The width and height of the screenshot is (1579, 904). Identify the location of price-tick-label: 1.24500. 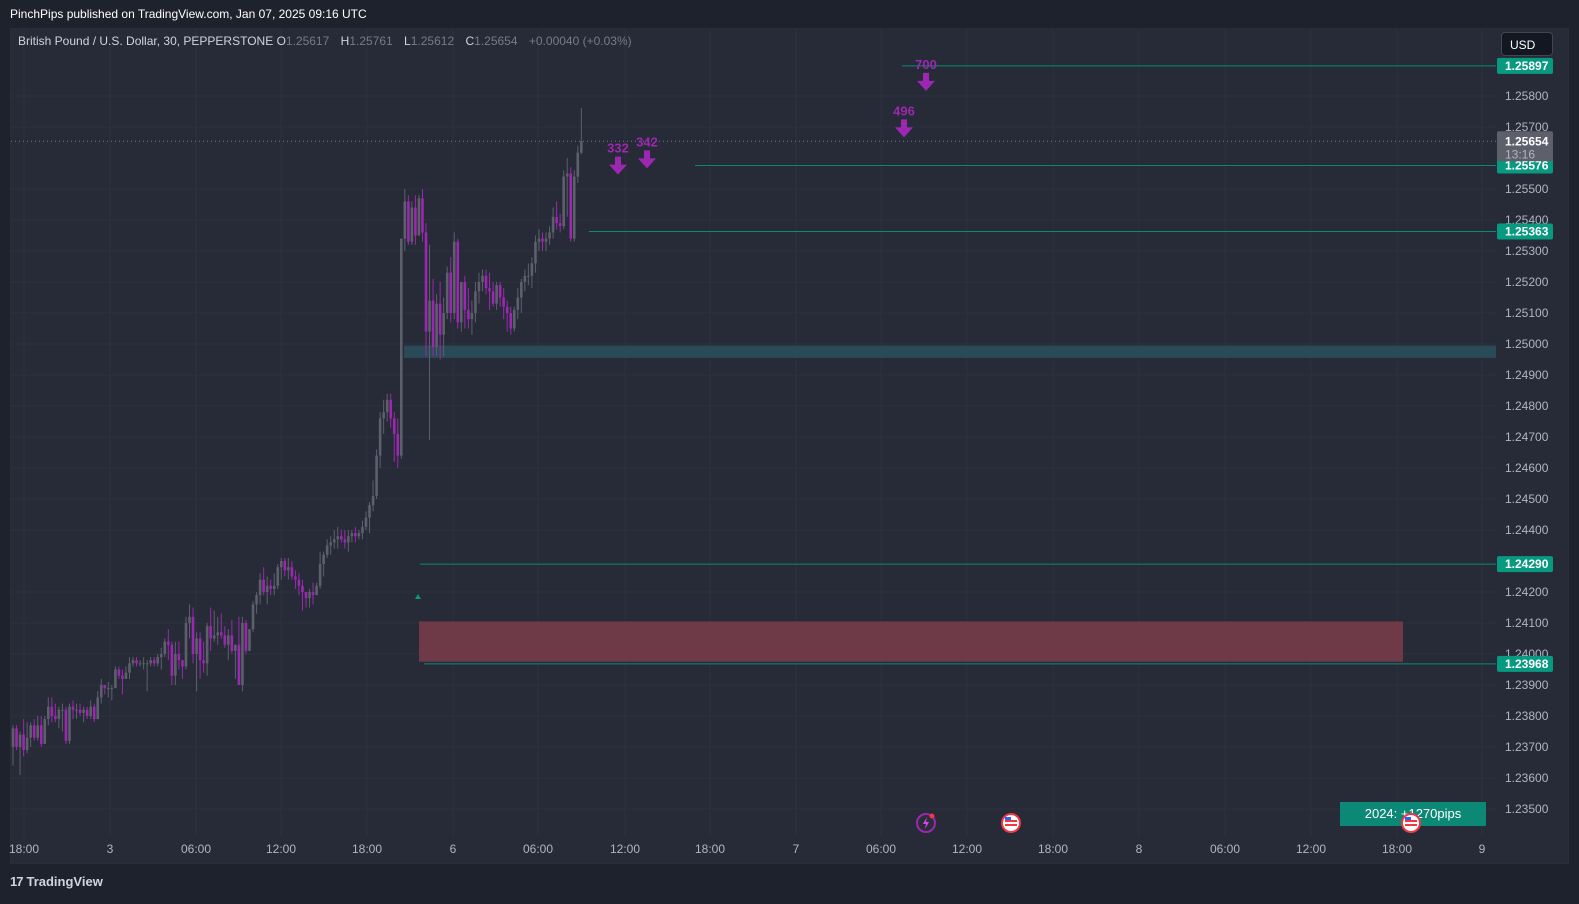
(1527, 499).